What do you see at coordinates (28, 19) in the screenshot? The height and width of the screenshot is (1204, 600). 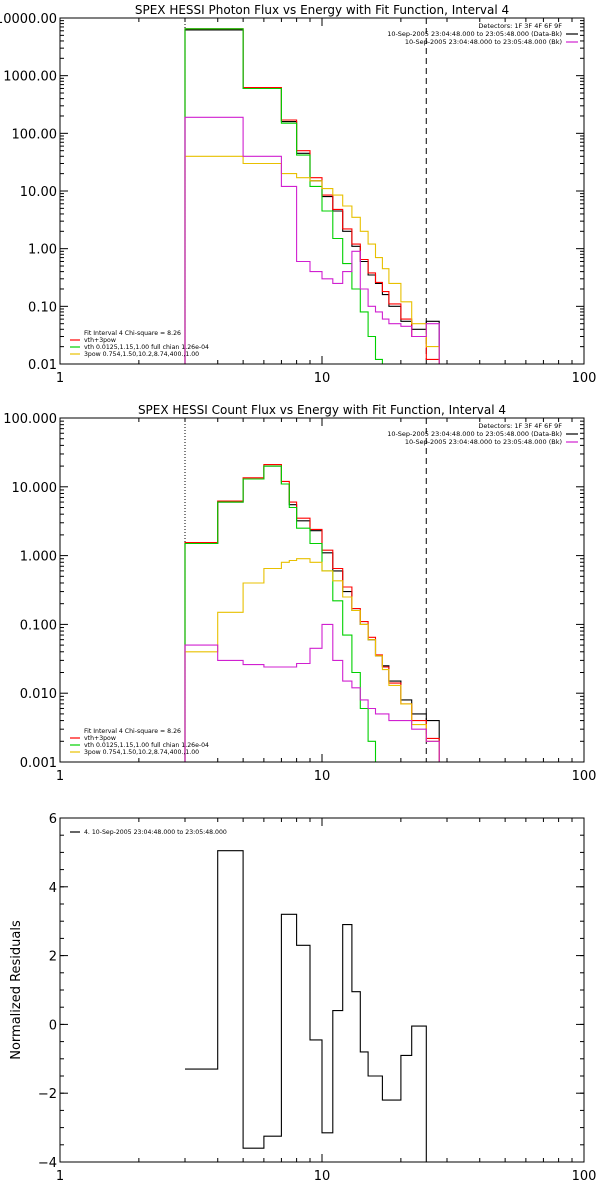 I see `y-tick-label: 10000.00` at bounding box center [28, 19].